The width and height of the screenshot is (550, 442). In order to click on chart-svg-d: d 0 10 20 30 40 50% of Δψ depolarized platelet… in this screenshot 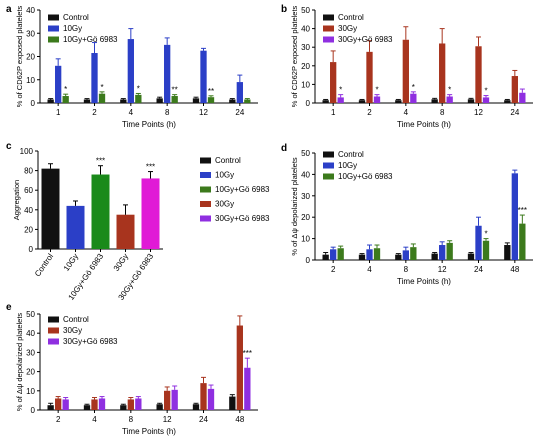, I will do `click(407, 214)`.